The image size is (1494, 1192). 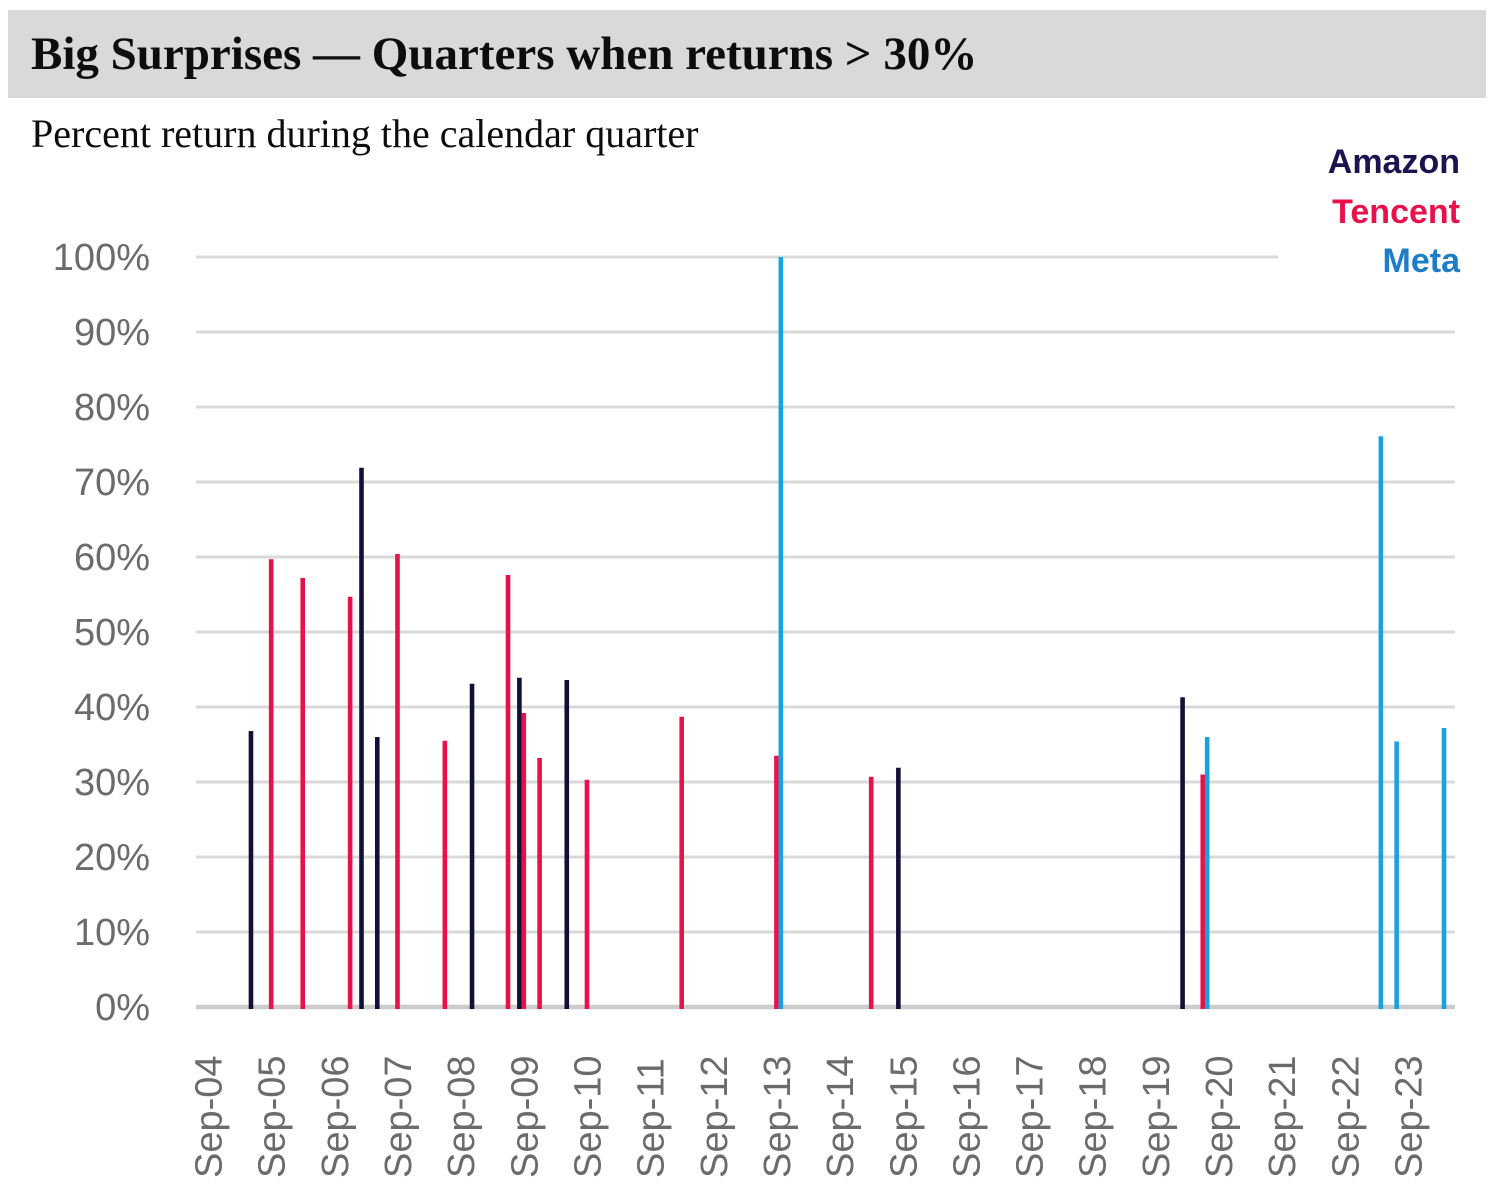 I want to click on x-tick-label: Sep-11, so click(x=652, y=1118).